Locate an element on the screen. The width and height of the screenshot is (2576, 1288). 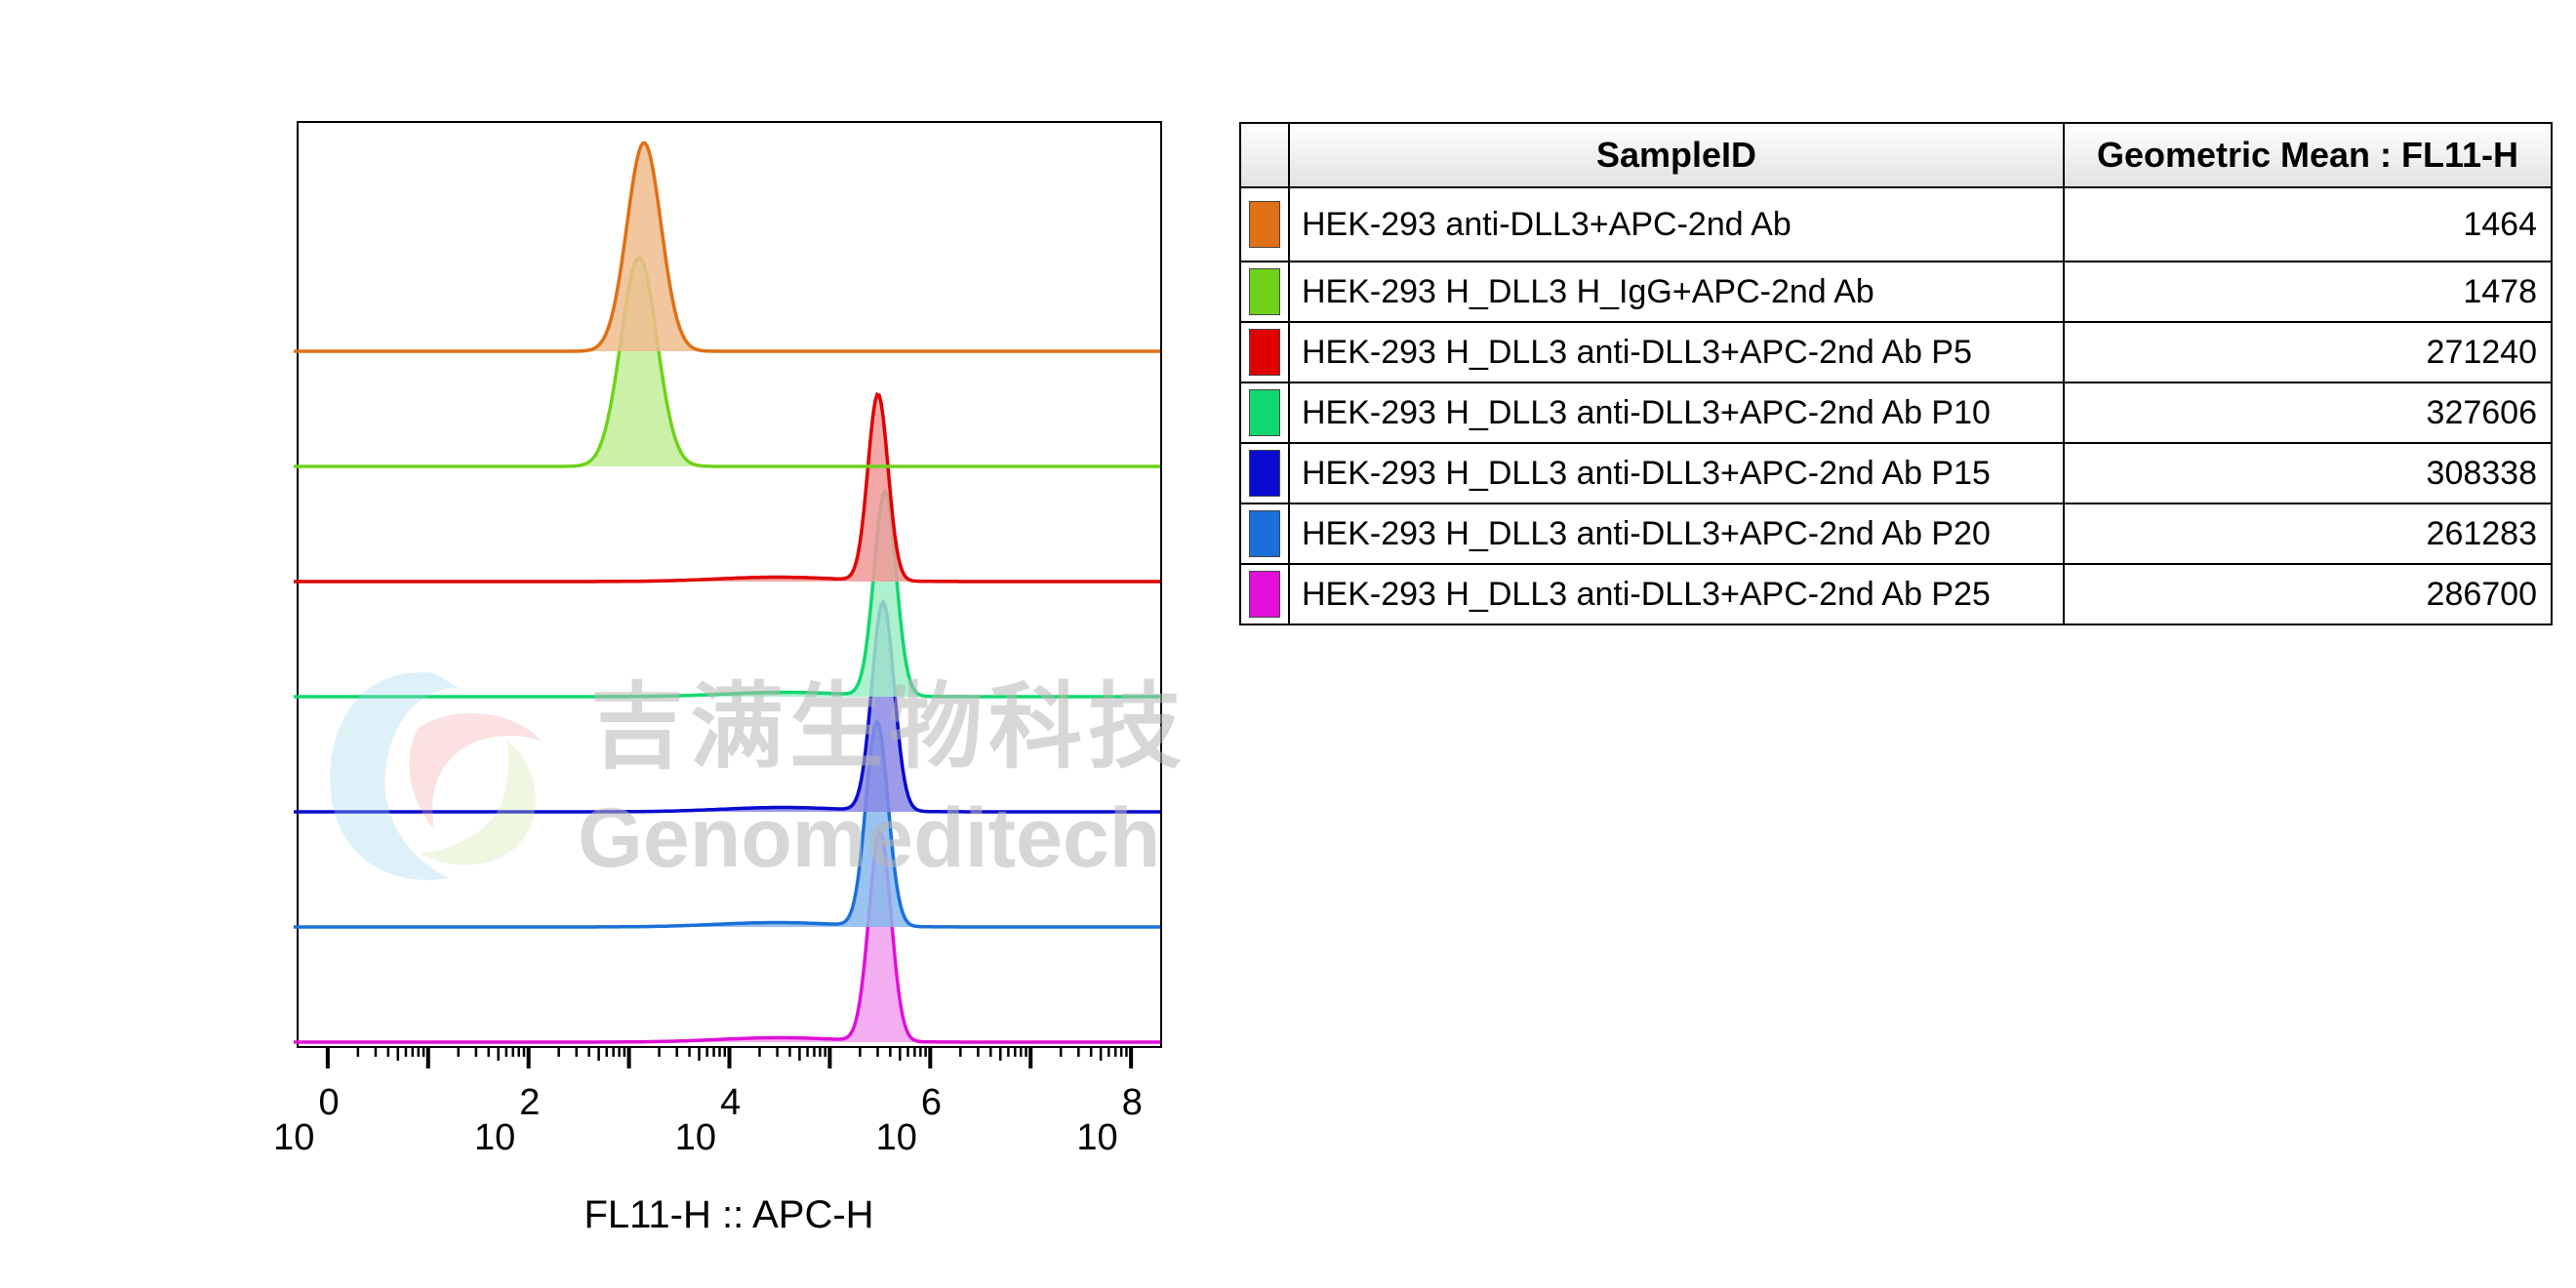
x-tick-label-3: 10⁶ is located at coordinates (909, 1120).